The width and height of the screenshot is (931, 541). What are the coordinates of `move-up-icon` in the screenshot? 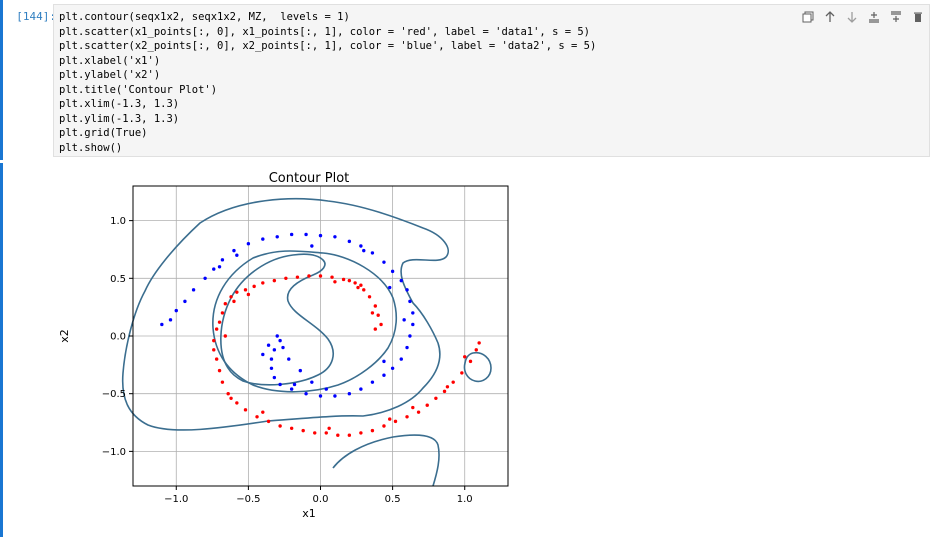 It's located at (830, 18).